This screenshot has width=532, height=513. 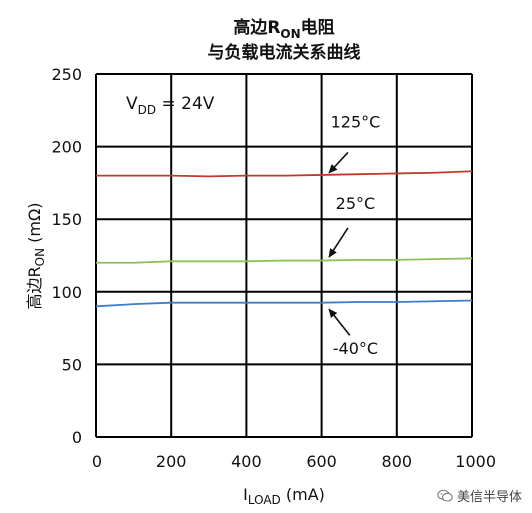 What do you see at coordinates (397, 461) in the screenshot?
I see `x-tick-label: 800` at bounding box center [397, 461].